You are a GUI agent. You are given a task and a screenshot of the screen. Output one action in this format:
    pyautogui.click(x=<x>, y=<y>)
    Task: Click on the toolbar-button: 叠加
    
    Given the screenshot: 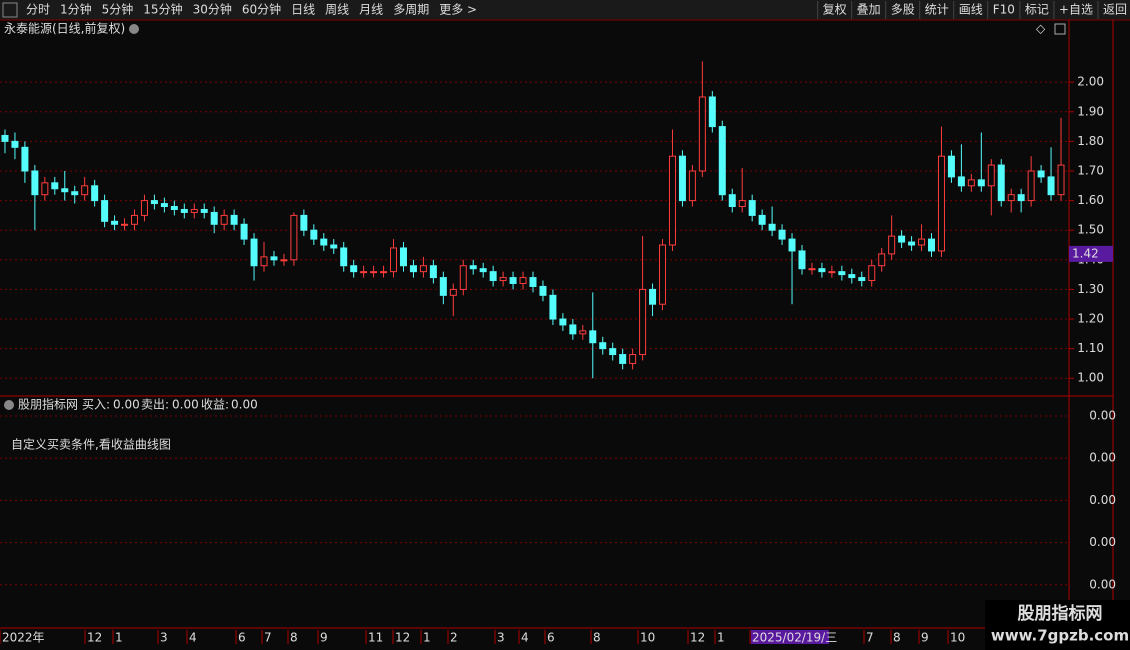 What is the action you would take?
    pyautogui.click(x=869, y=10)
    